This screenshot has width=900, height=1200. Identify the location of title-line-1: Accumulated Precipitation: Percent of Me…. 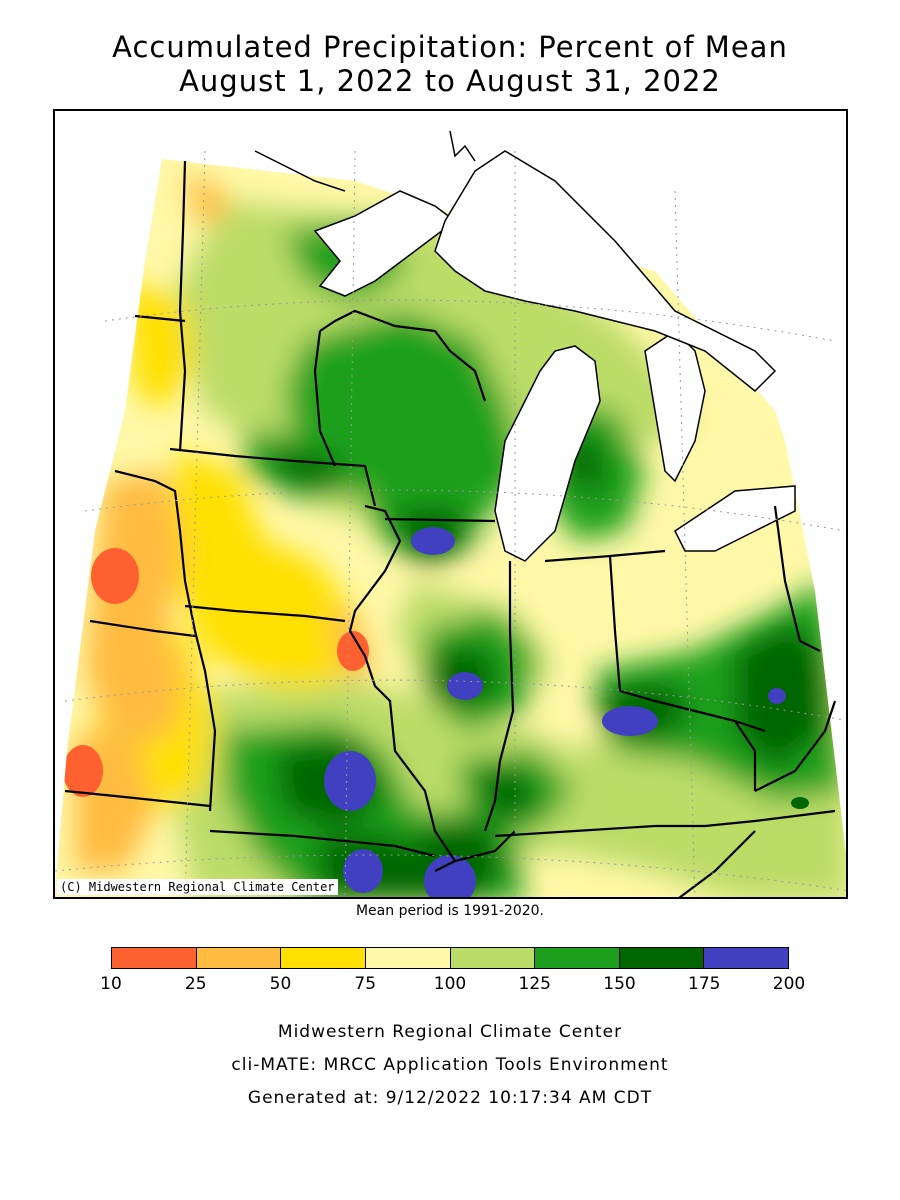
(450, 47).